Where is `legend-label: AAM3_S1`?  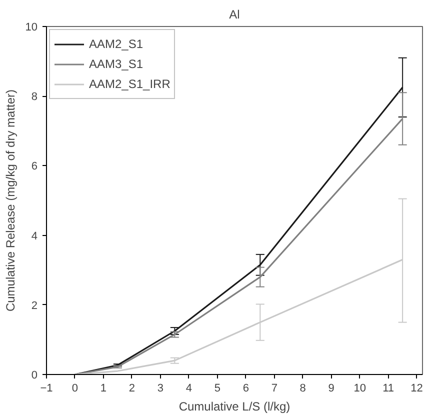 legend-label: AAM3_S1 is located at coordinates (116, 64).